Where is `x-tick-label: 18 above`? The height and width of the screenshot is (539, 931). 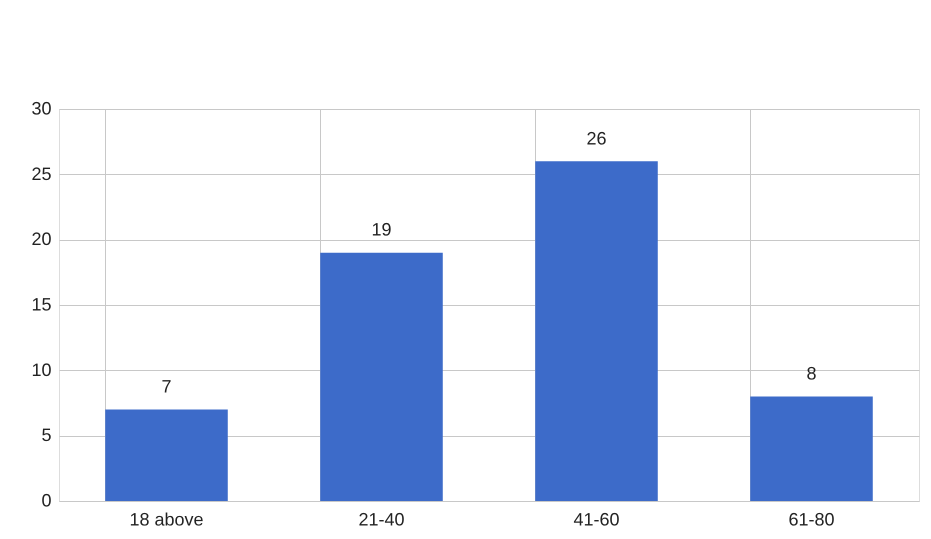
x-tick-label: 18 above is located at coordinates (166, 520).